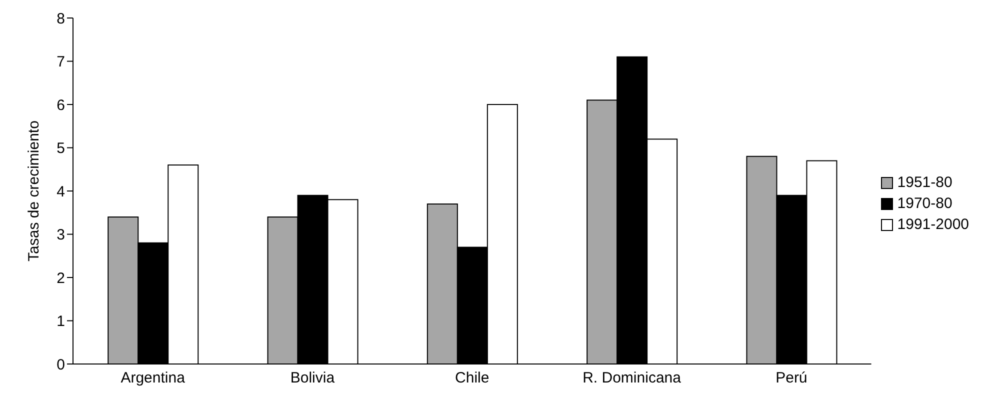  What do you see at coordinates (60, 191) in the screenshot?
I see `y-tick-label: 4` at bounding box center [60, 191].